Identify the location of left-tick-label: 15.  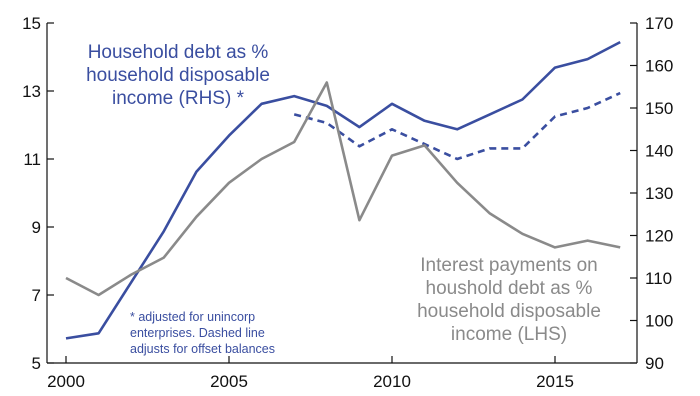
(31, 23).